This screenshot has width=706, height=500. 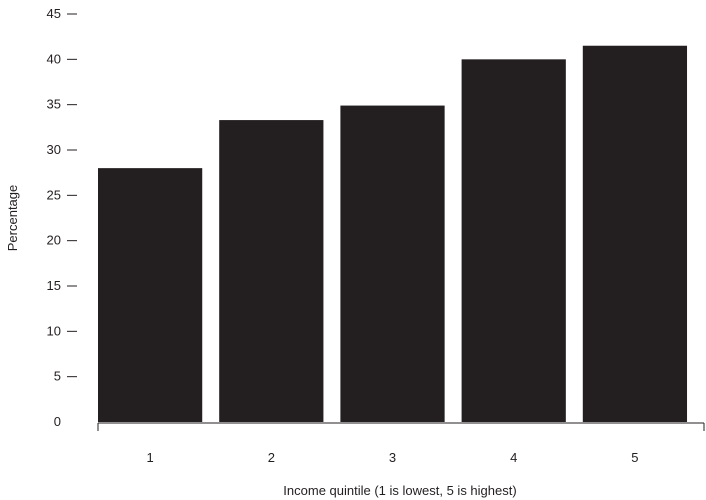 I want to click on y-tick-label: 35, so click(x=54, y=104).